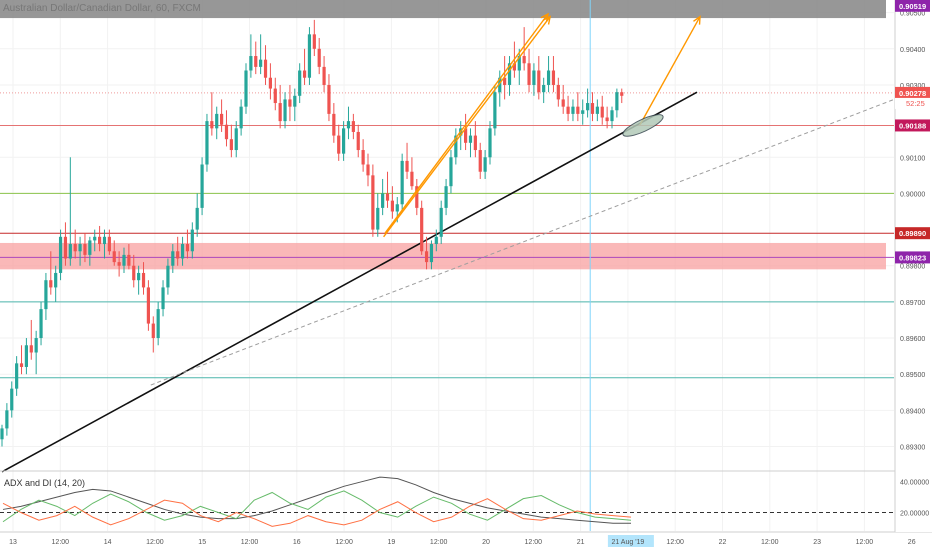 The image size is (932, 555). What do you see at coordinates (912, 50) in the screenshot?
I see `y-tick-label: 0.90400` at bounding box center [912, 50].